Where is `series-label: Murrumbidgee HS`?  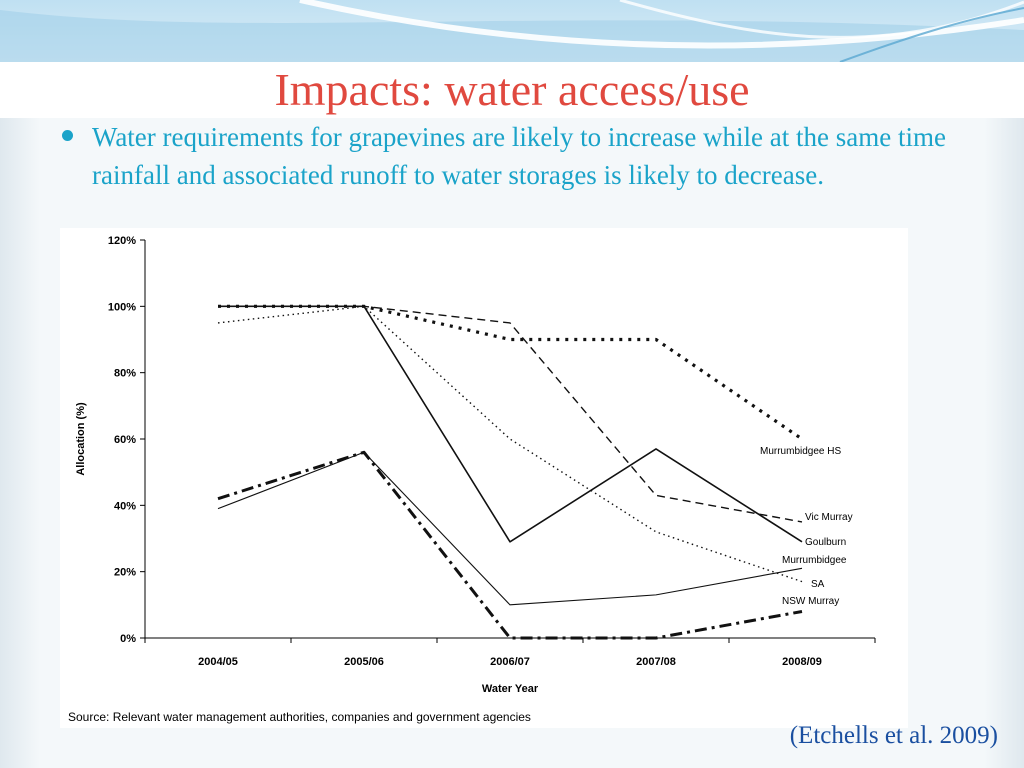
series-label: Murrumbidgee HS is located at coordinates (800, 451).